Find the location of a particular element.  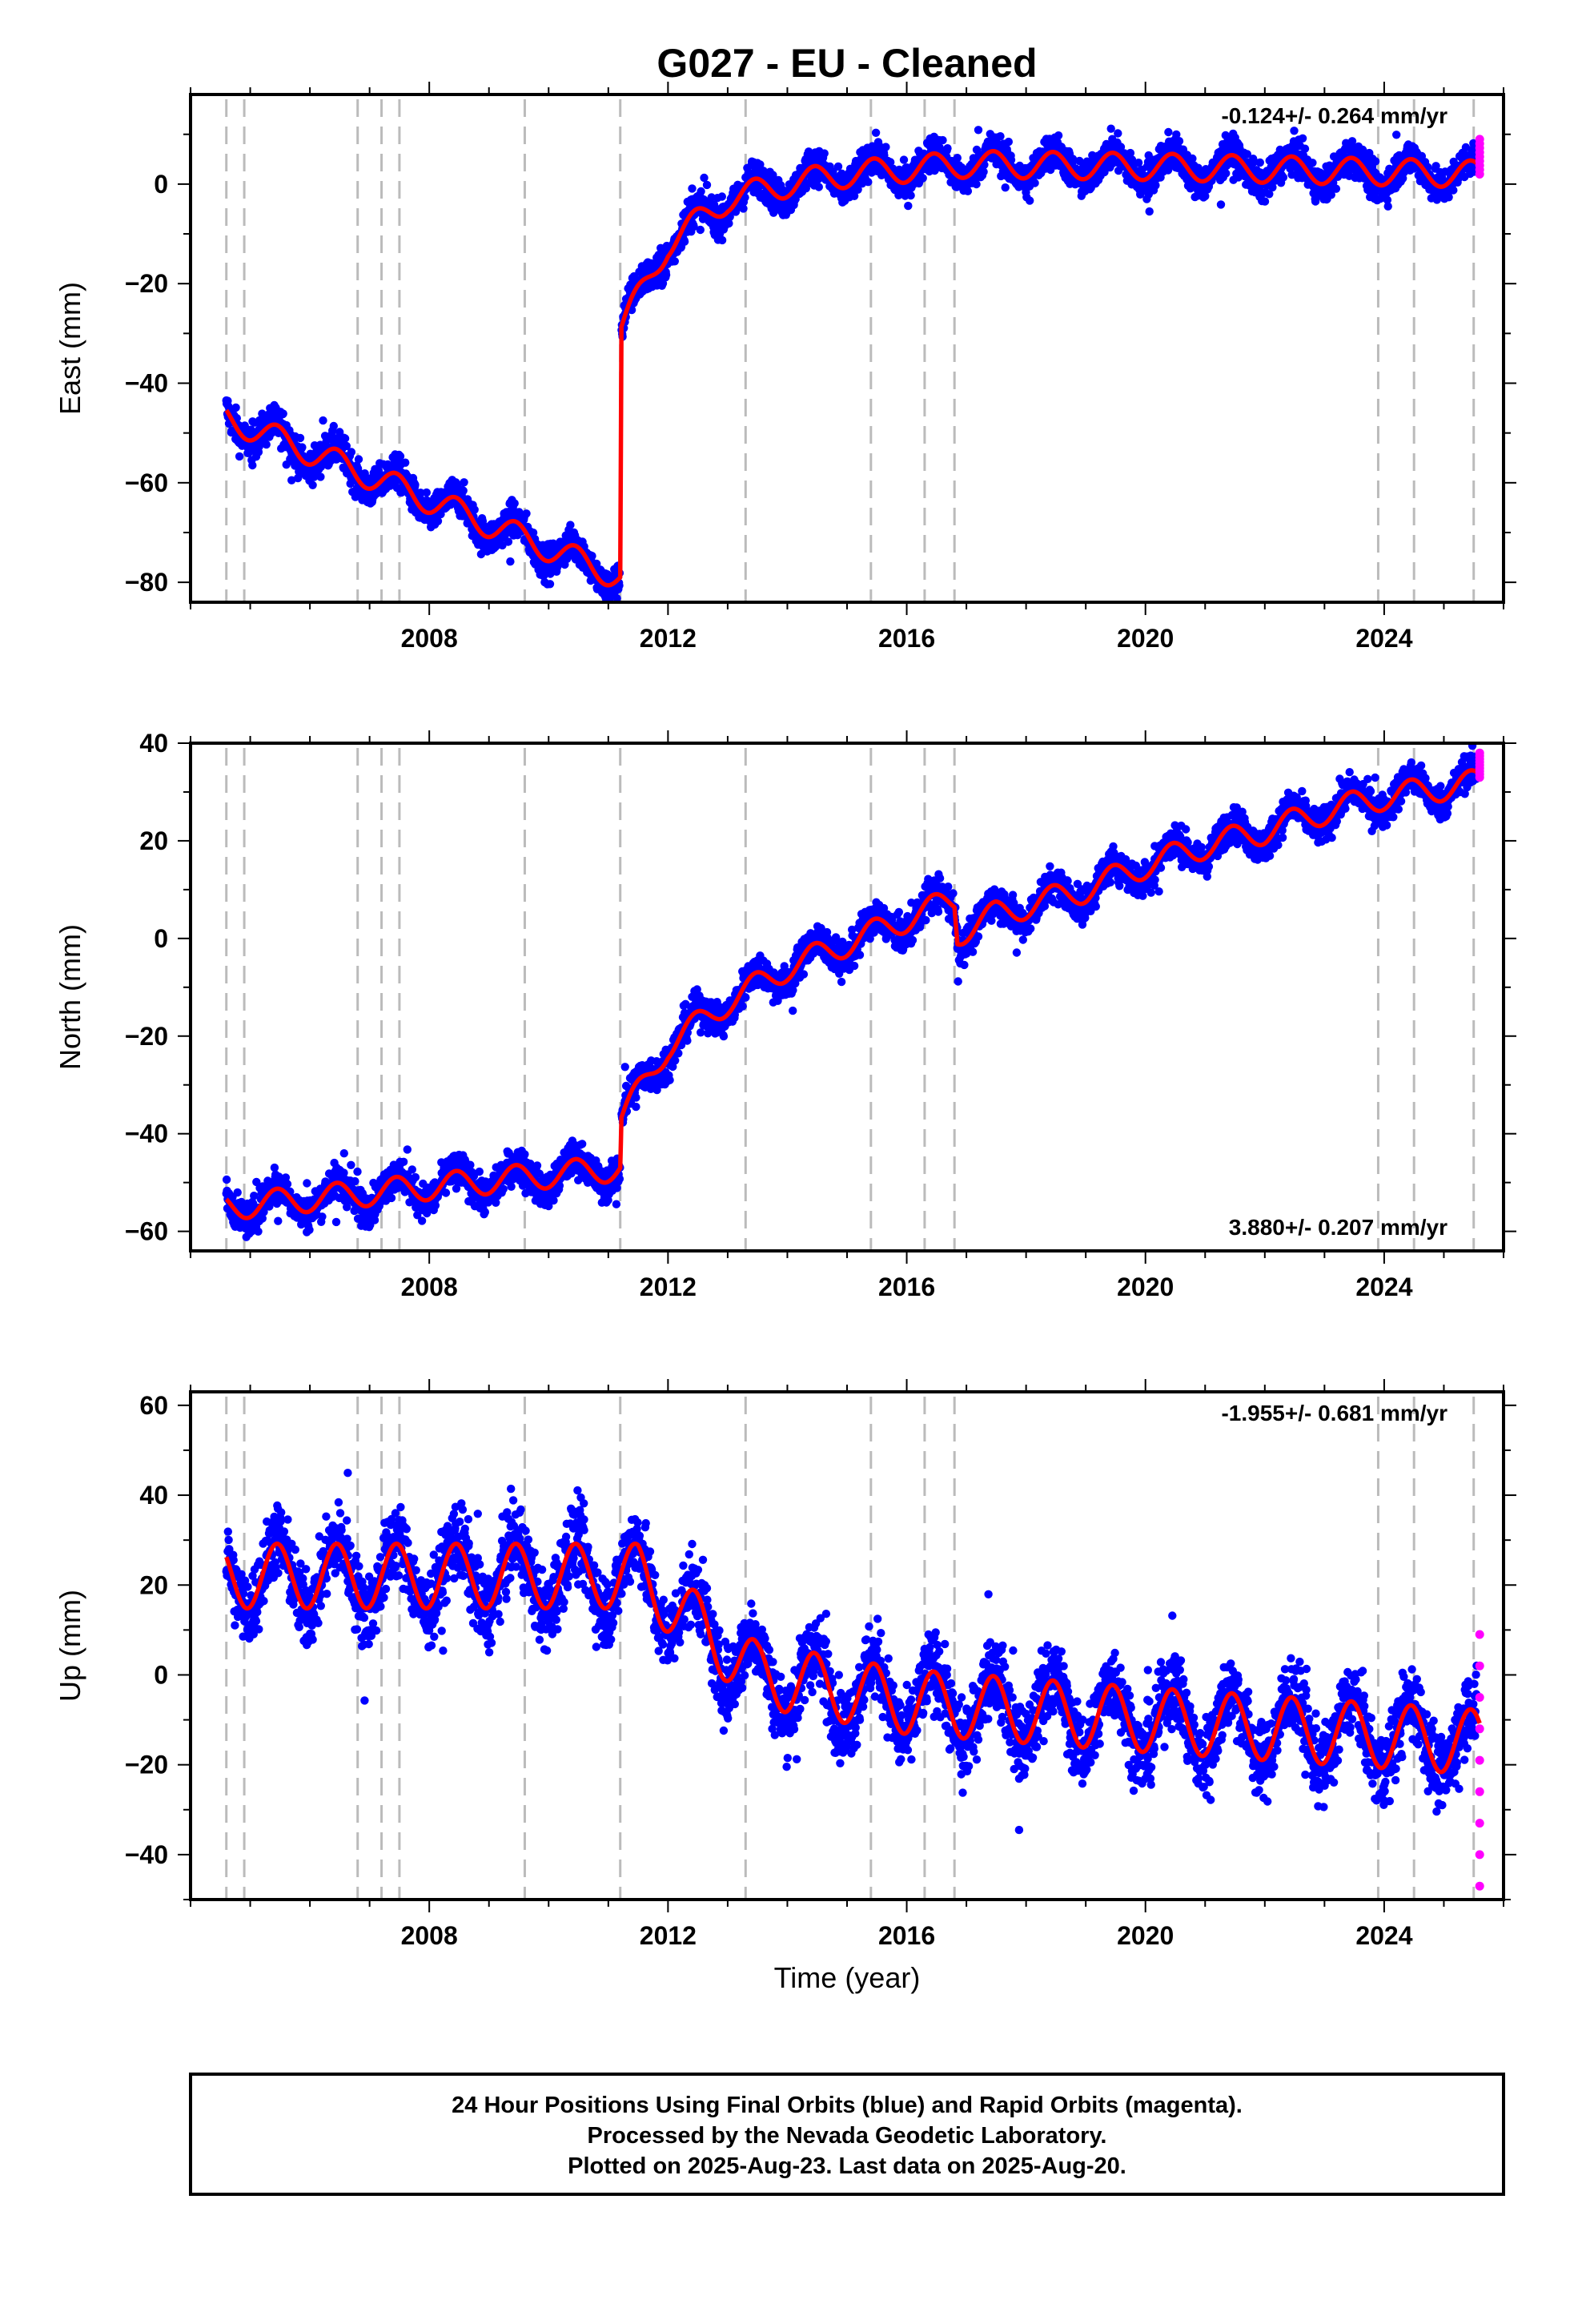

y-tick-label: −40 is located at coordinates (146, 383).